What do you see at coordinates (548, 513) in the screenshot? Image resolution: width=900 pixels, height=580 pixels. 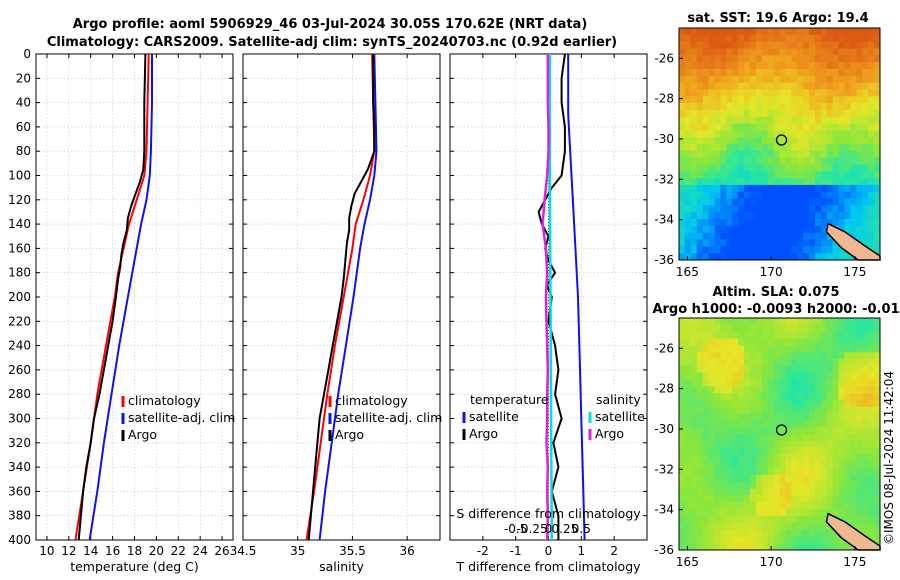 I see `top-x-axis-label: S difference from climatology` at bounding box center [548, 513].